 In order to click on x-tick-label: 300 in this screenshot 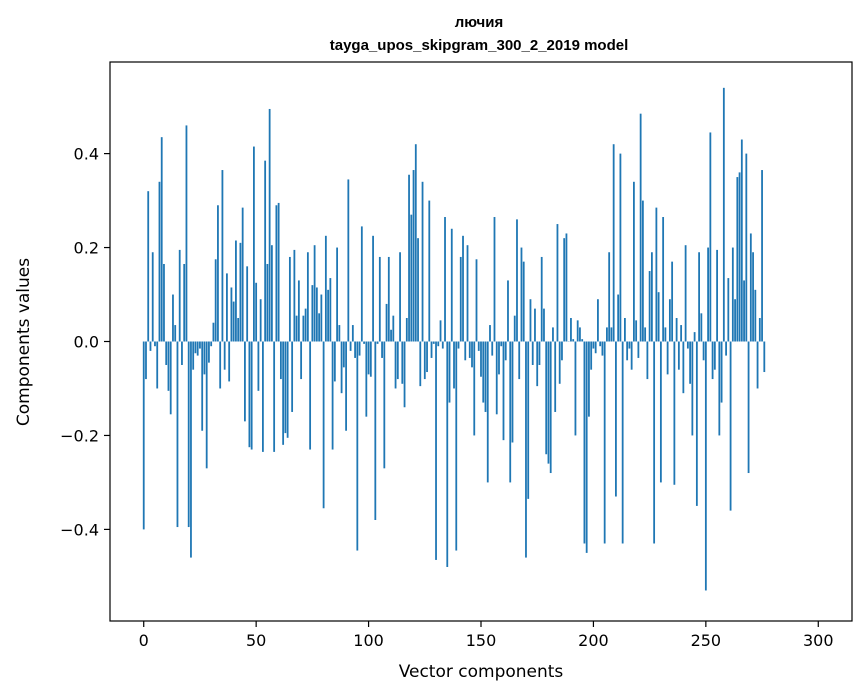, I will do `click(818, 640)`.